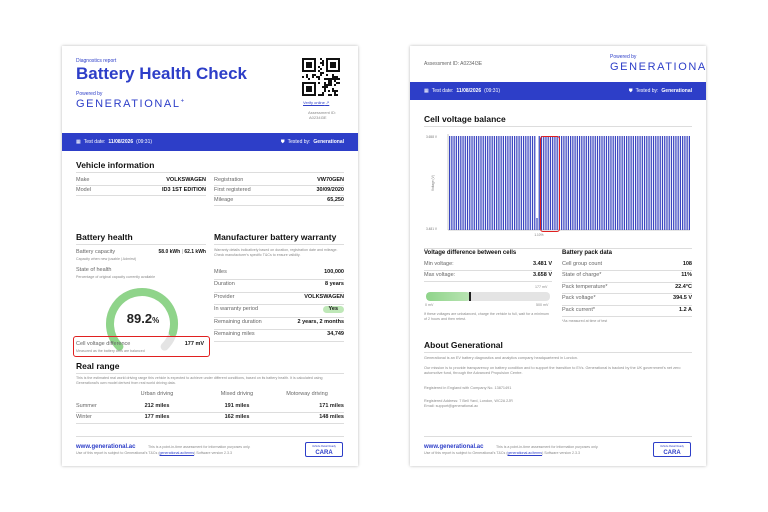 This screenshot has width=768, height=512. What do you see at coordinates (439, 264) in the screenshot?
I see `voltage-row-min-label: Min voltage:` at bounding box center [439, 264].